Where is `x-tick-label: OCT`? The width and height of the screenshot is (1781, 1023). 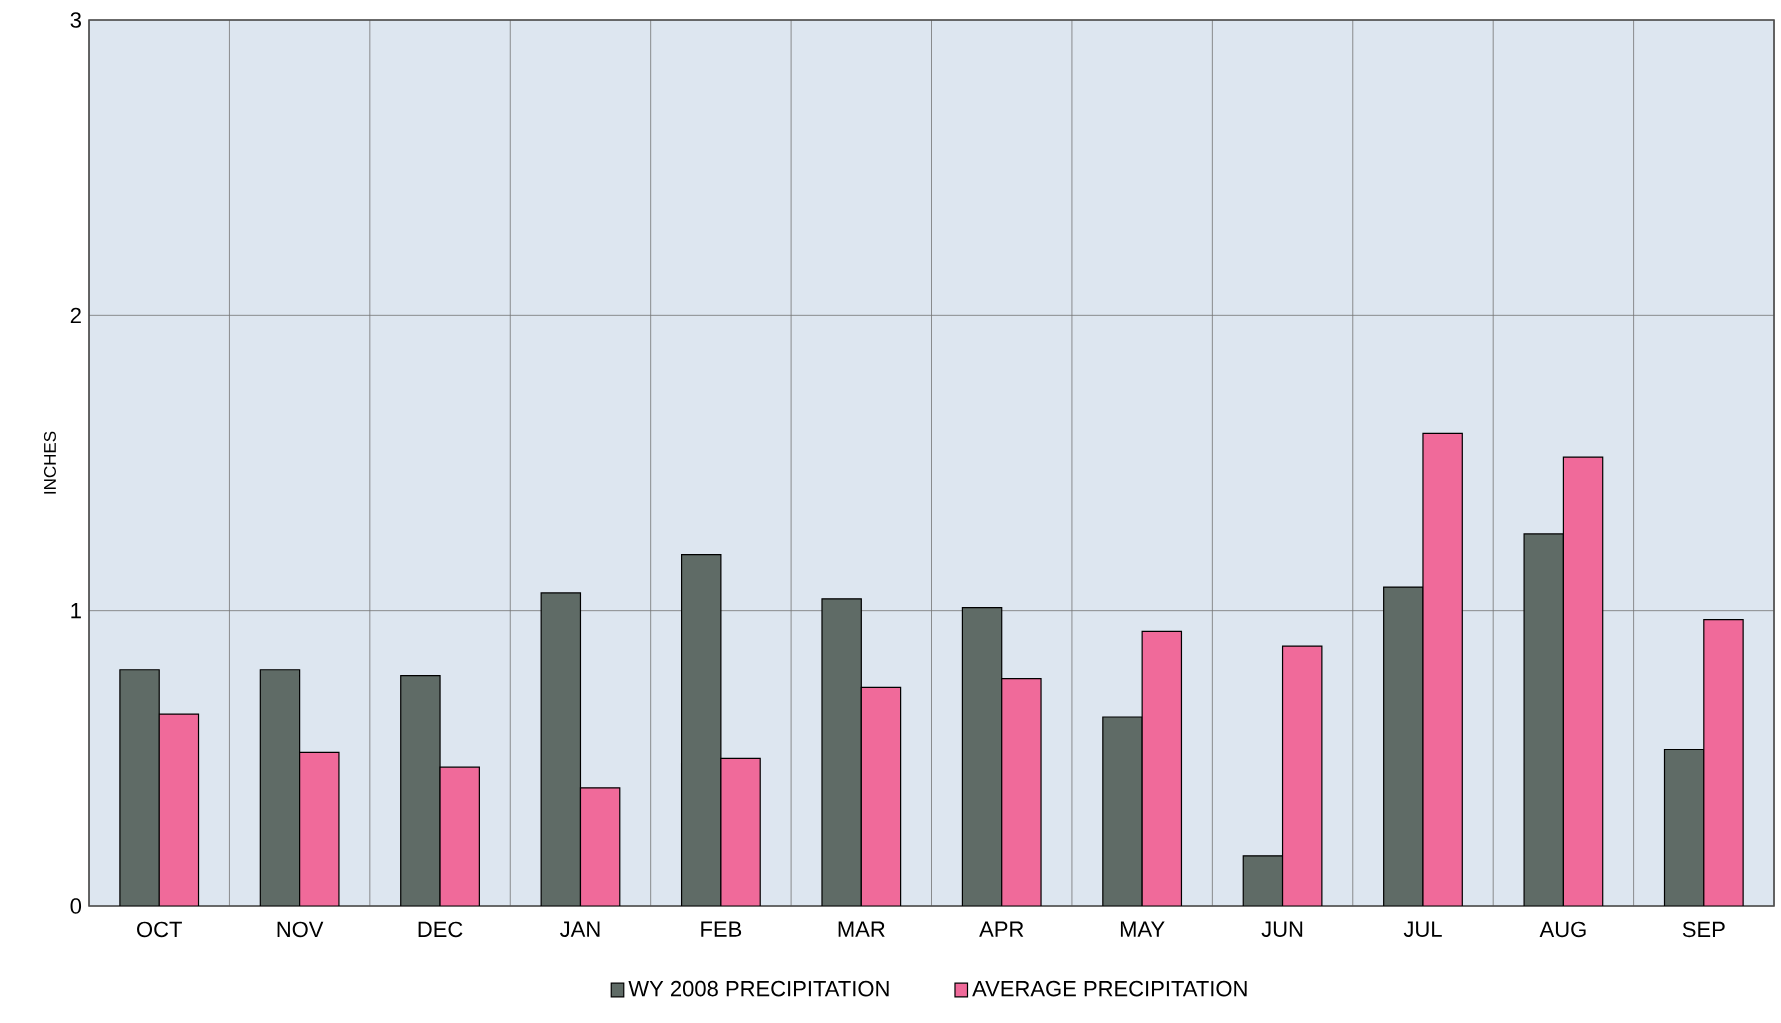
x-tick-label: OCT is located at coordinates (159, 929).